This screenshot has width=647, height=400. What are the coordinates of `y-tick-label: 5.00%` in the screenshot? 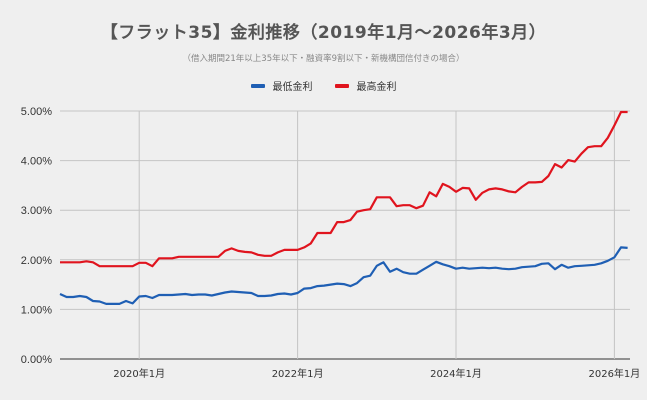 It's located at (36, 112).